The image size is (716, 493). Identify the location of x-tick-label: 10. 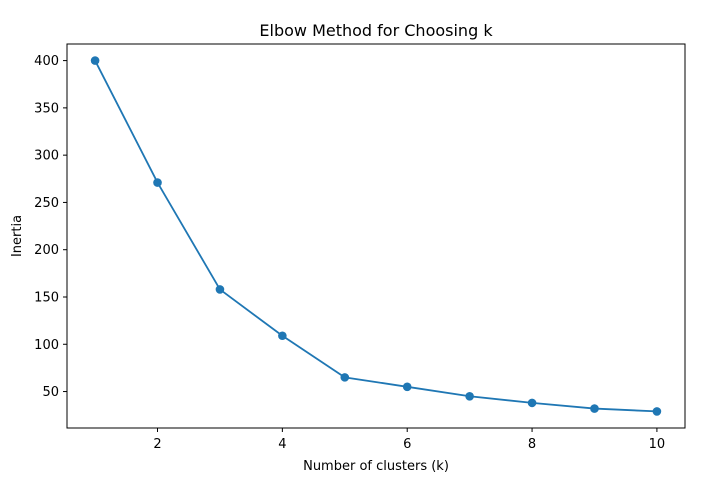
(657, 444).